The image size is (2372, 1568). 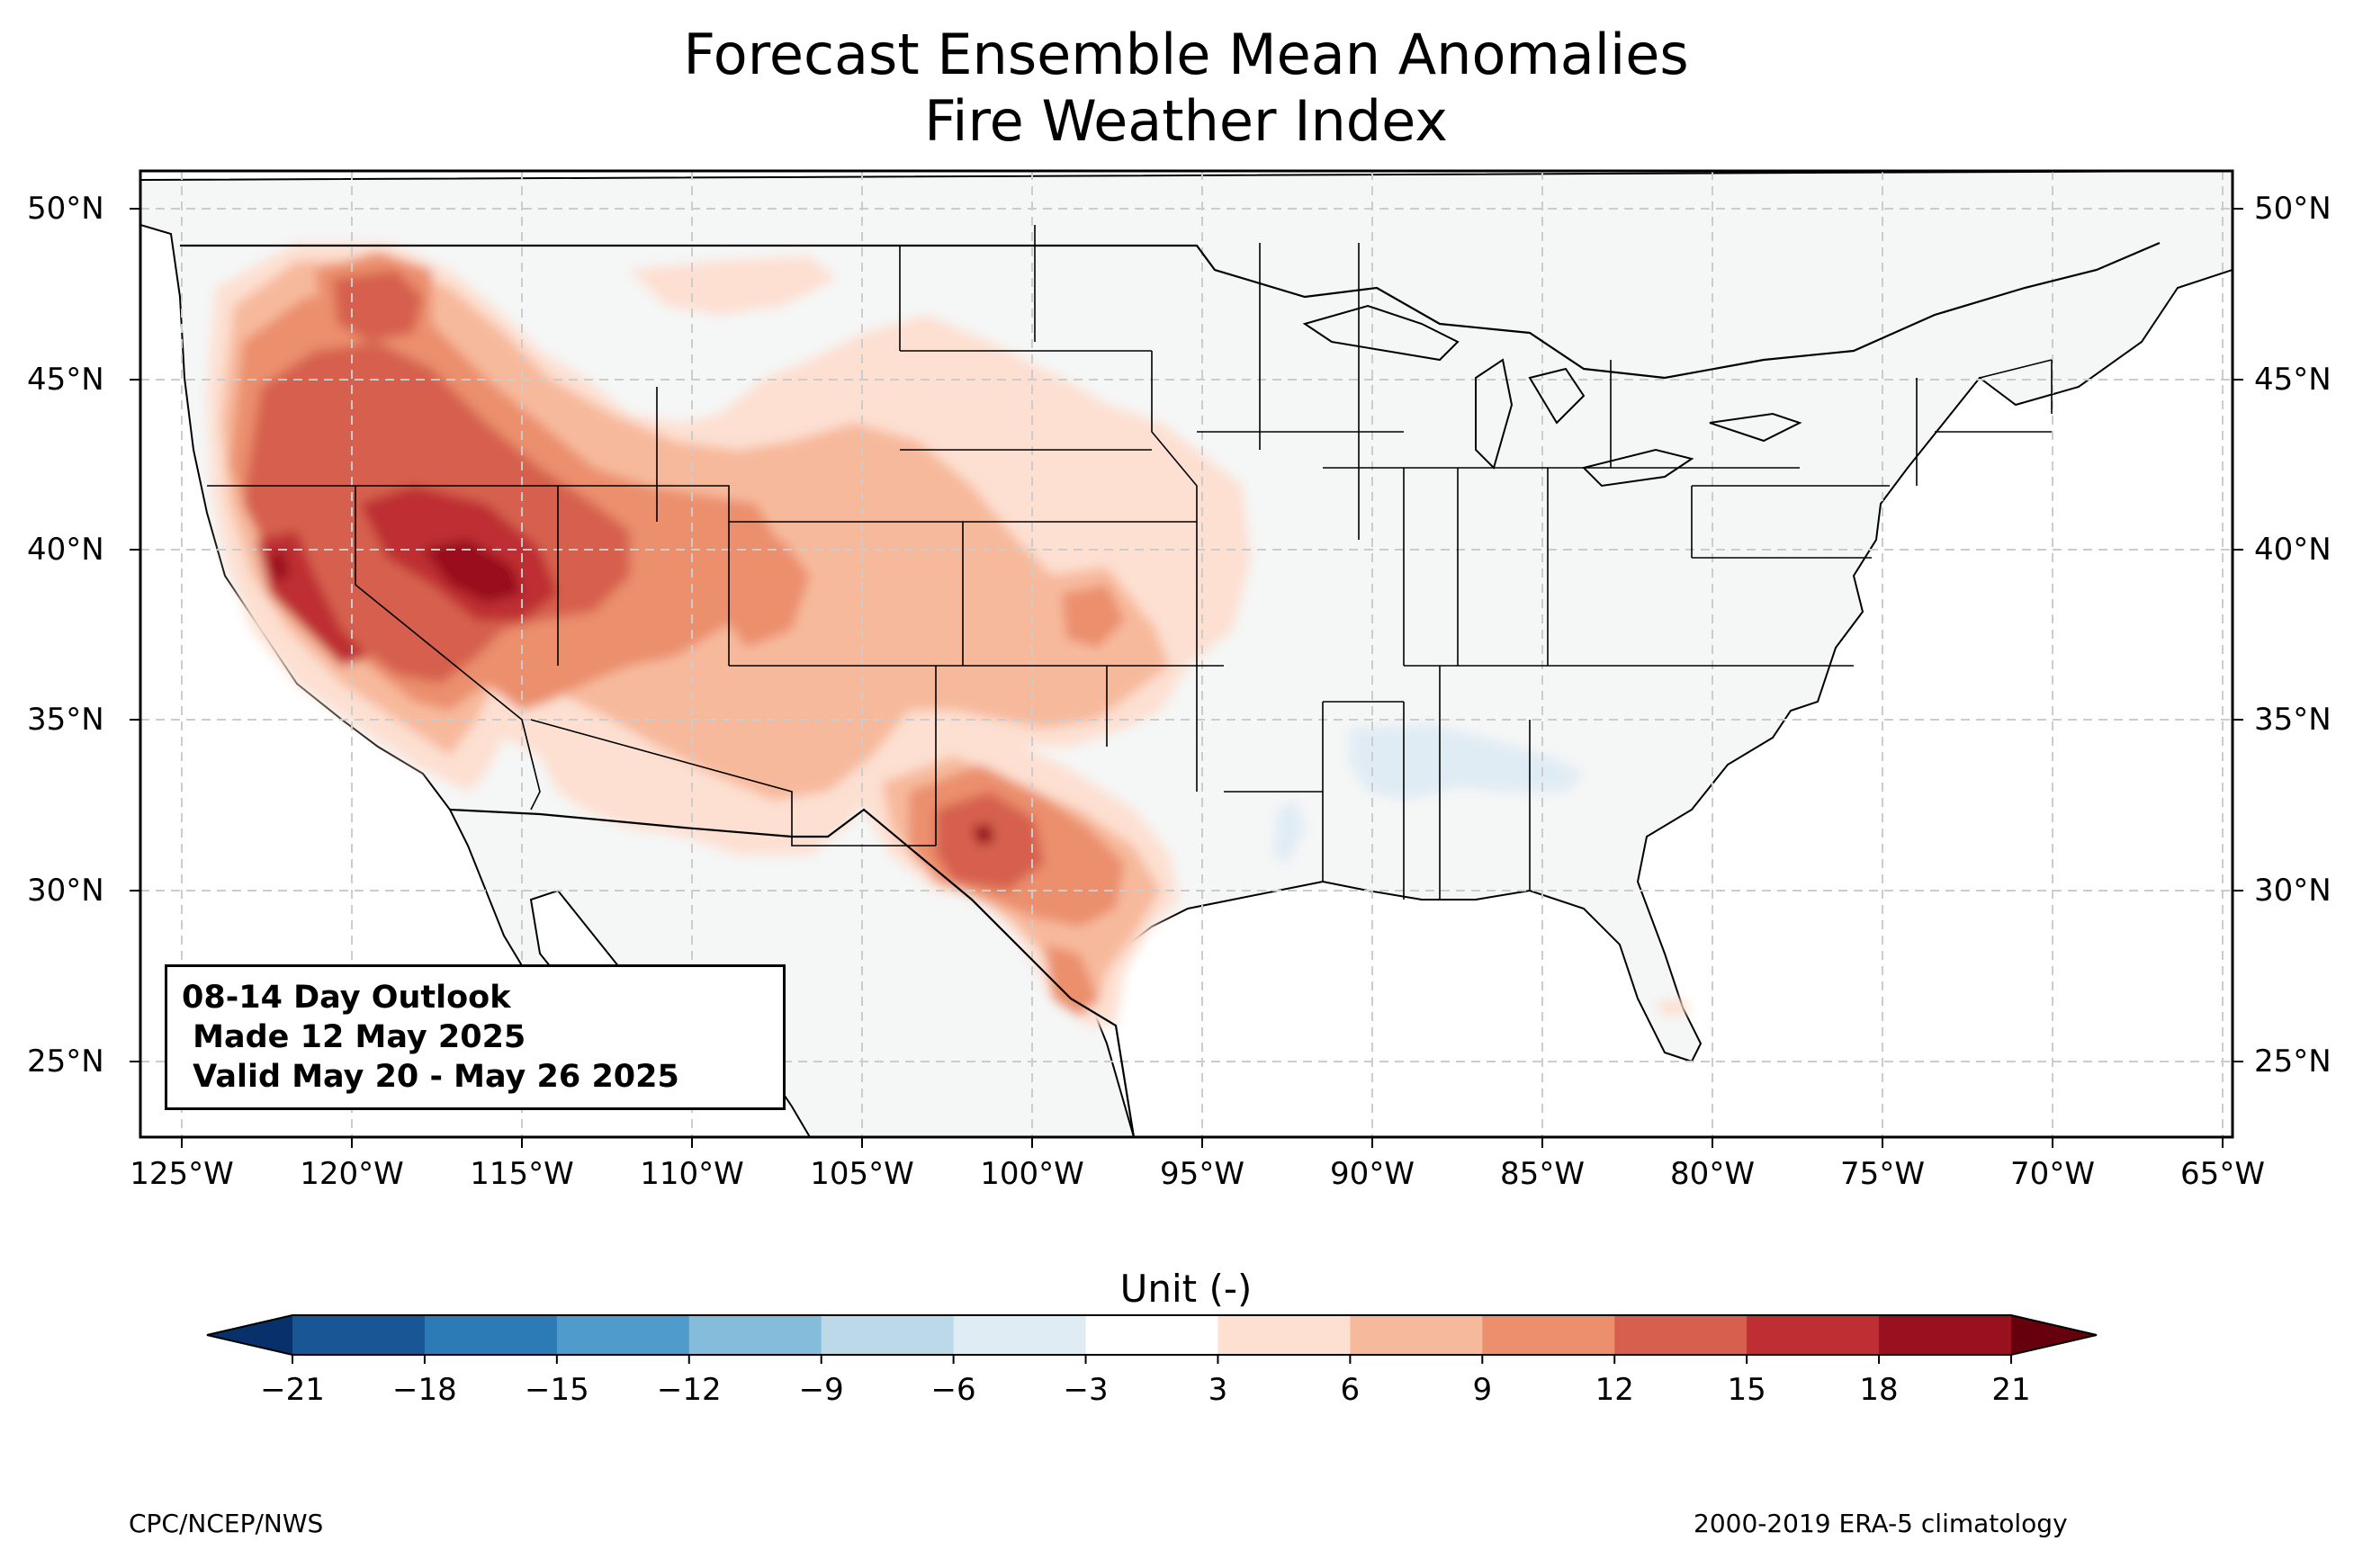 What do you see at coordinates (1289, 832) in the screenshot?
I see `anomaly-fill-neg-3-6-la` at bounding box center [1289, 832].